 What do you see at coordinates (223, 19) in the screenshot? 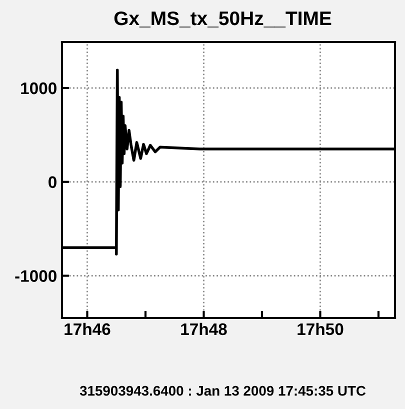
I see `chart-title: Gx_MS_tx_50Hz__TIME` at bounding box center [223, 19].